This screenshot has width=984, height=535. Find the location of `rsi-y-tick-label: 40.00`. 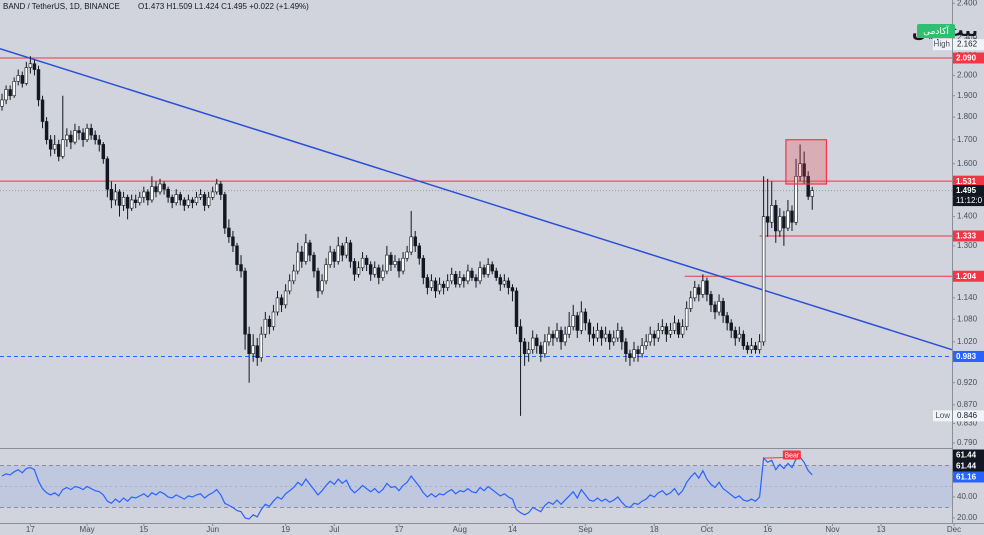

rsi-y-tick-label: 40.00 is located at coordinates (967, 496).